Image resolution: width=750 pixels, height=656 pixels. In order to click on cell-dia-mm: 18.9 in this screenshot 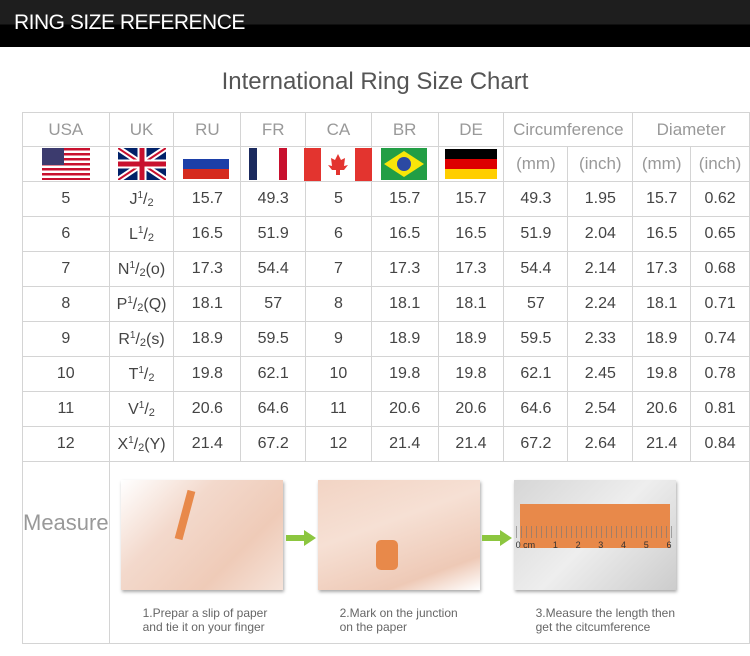, I will do `click(662, 339)`.